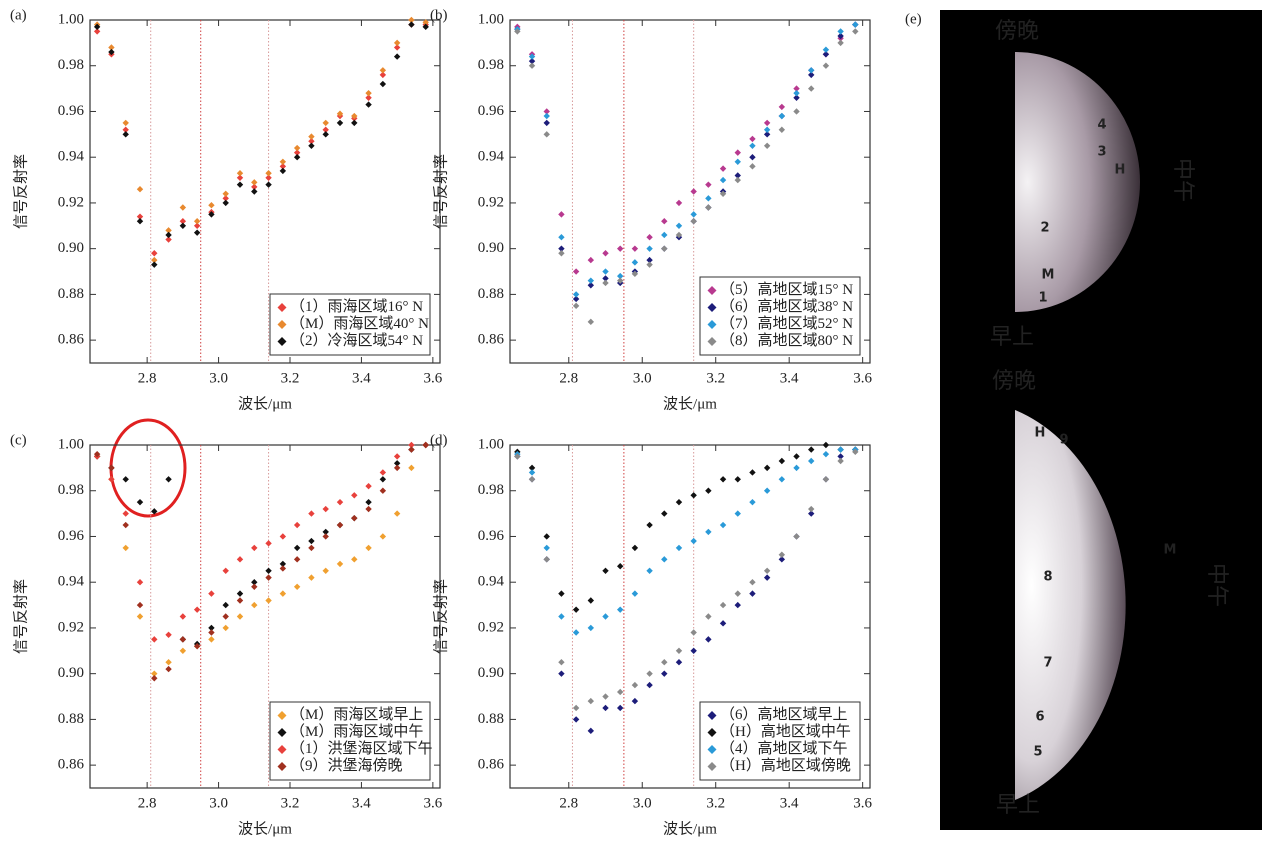 This screenshot has height=850, width=1274. Describe the element at coordinates (265, 191) in the screenshot. I see `plot-frame` at that location.